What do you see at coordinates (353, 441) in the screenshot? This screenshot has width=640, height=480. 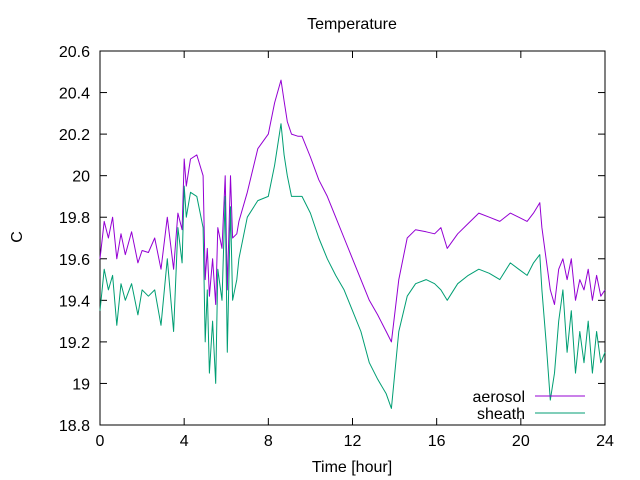 I see `x-tick-label: 12` at bounding box center [353, 441].